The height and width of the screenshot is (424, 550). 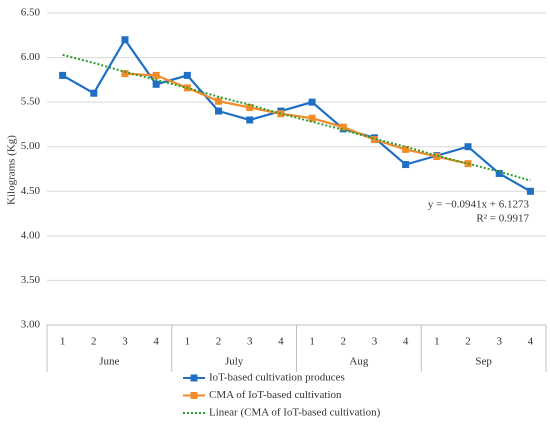 What do you see at coordinates (358, 362) in the screenshot?
I see `group-label: Aug` at bounding box center [358, 362].